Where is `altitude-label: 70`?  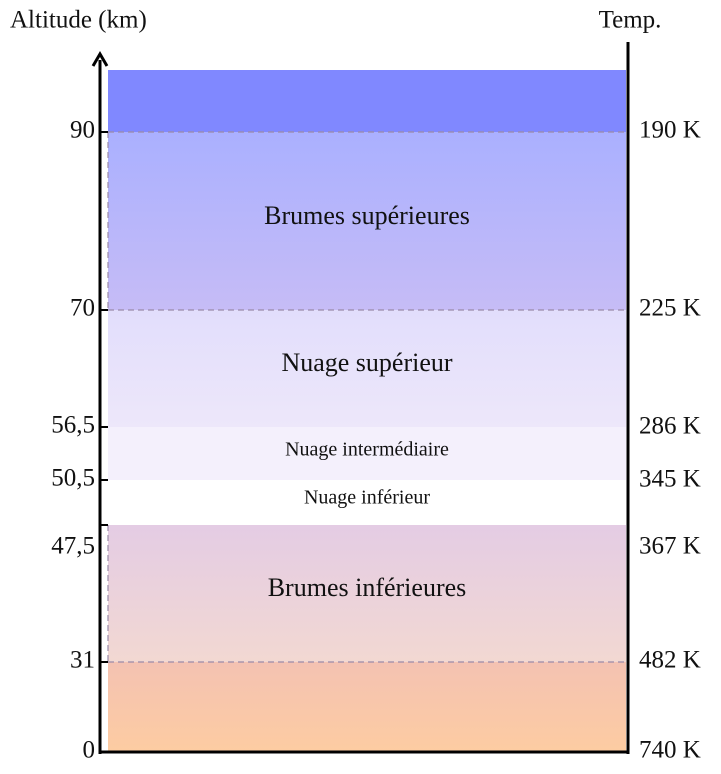 altitude-label: 70 is located at coordinates (82, 308).